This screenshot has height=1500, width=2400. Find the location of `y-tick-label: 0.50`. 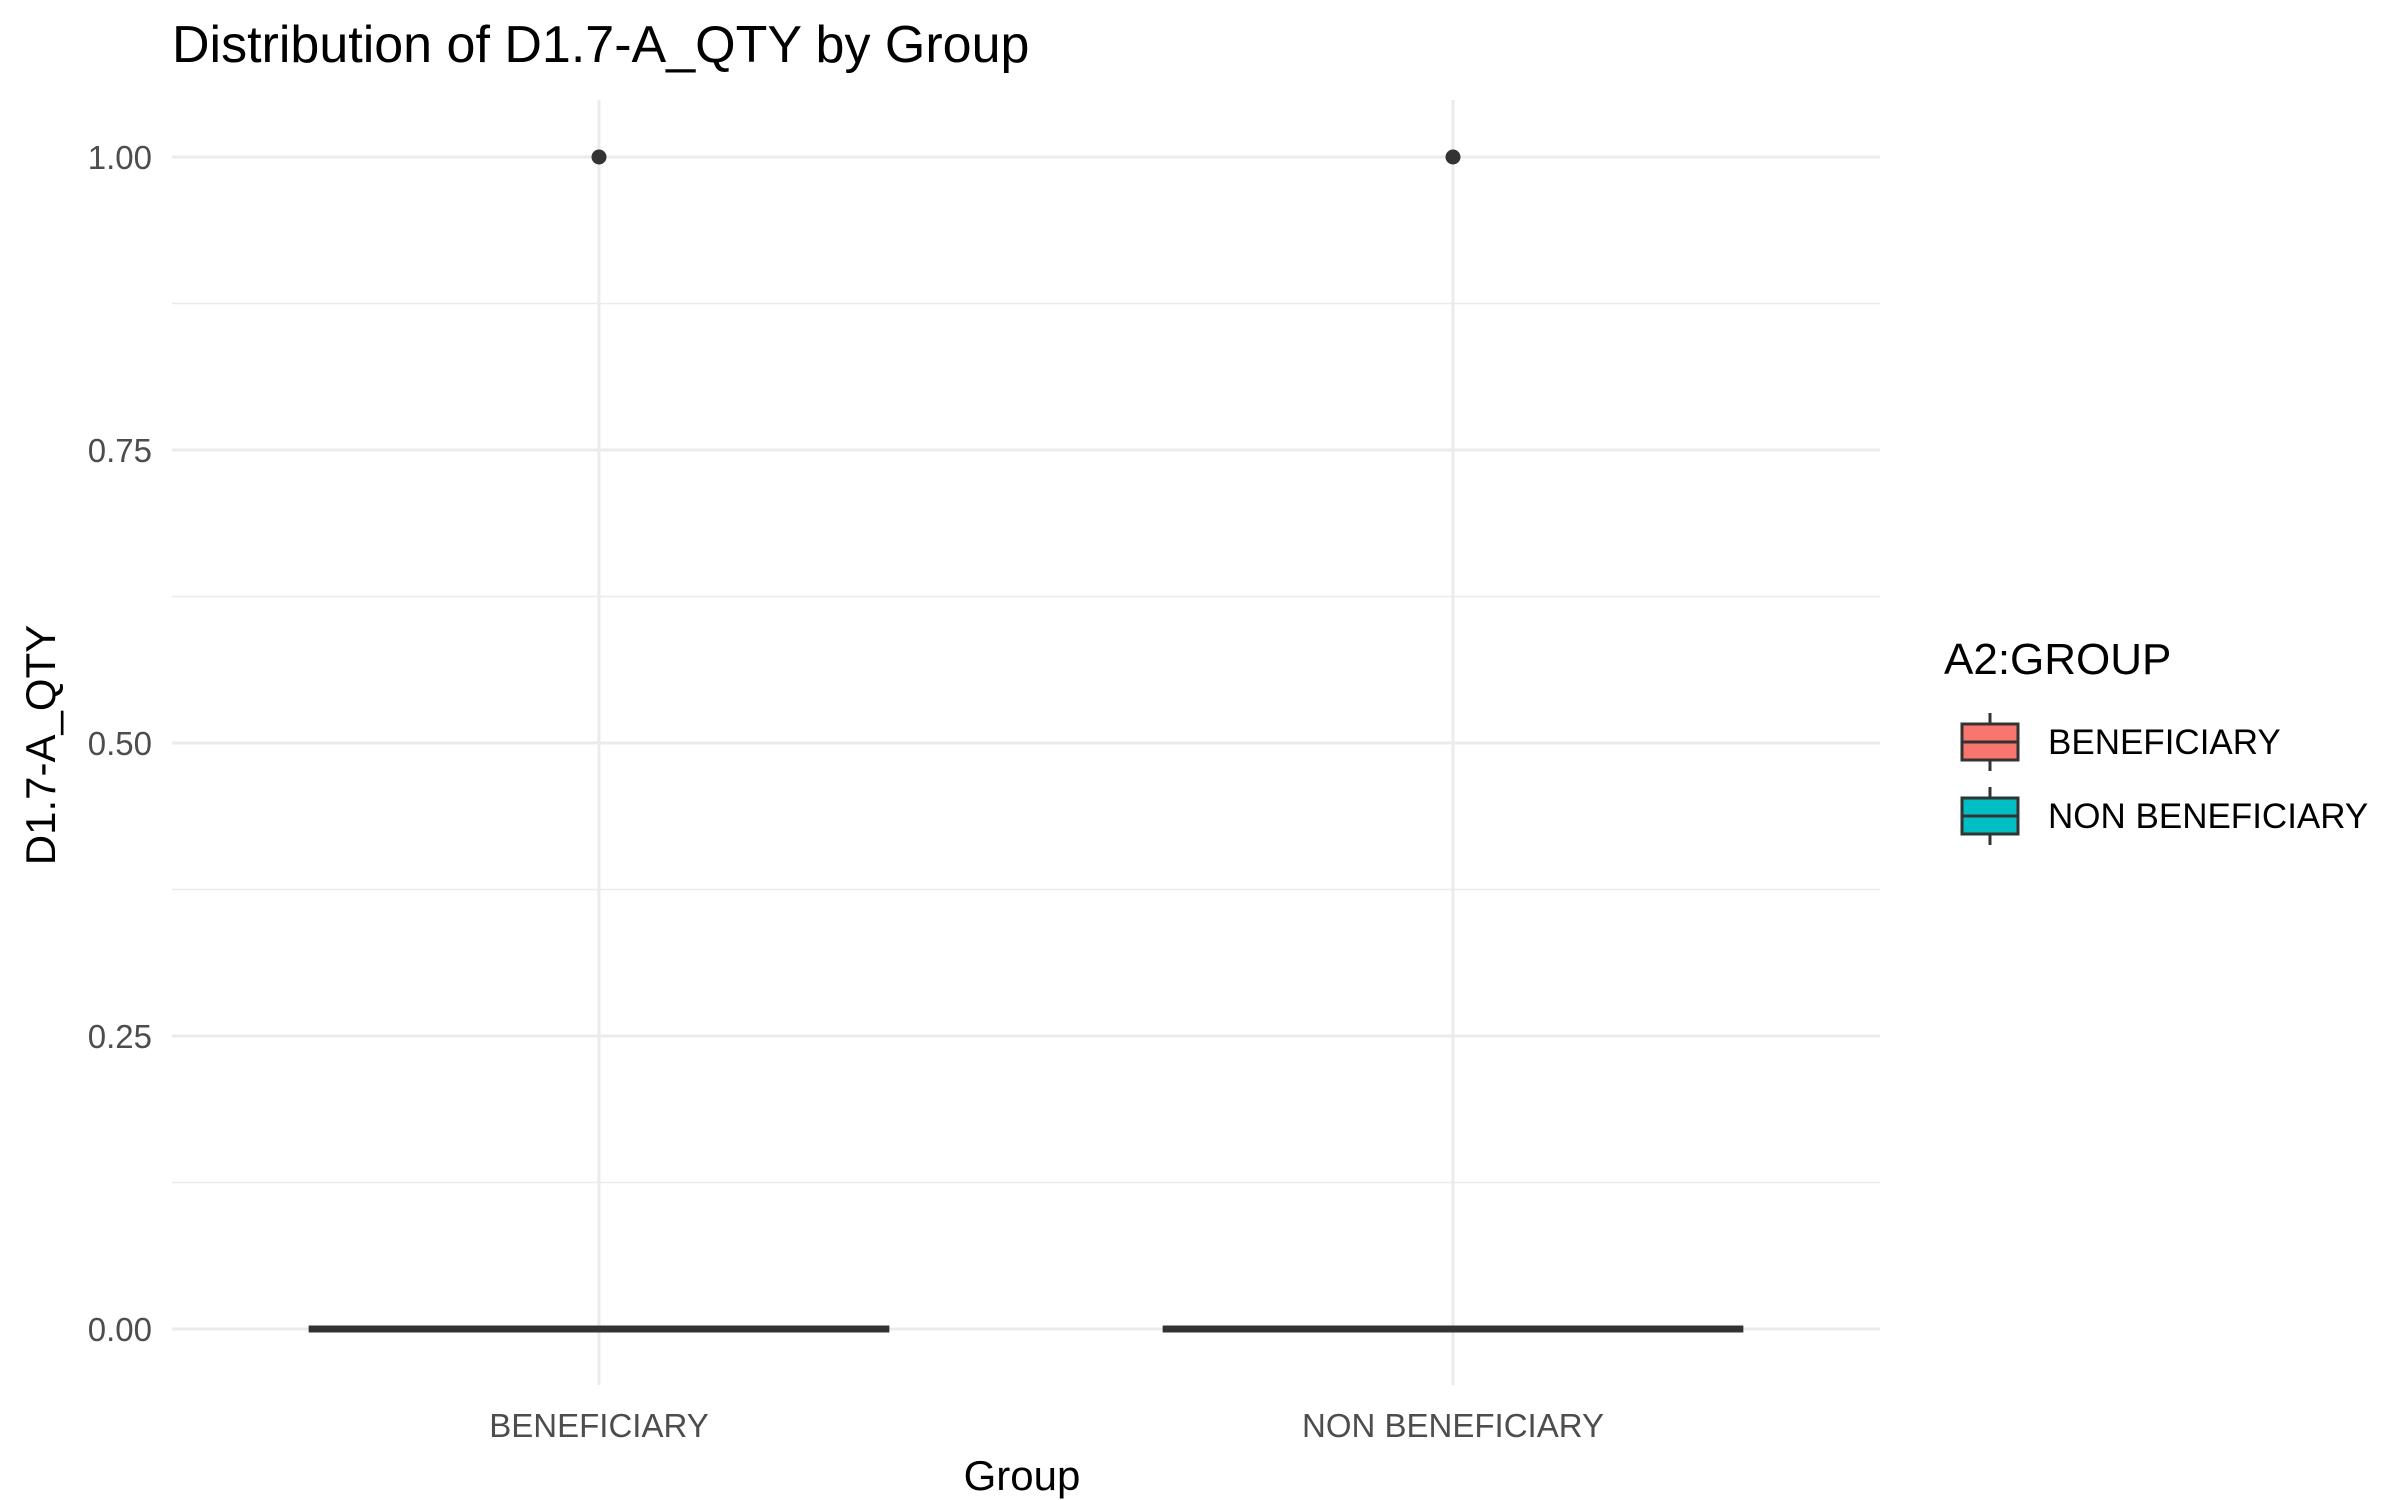

y-tick-label: 0.50 is located at coordinates (120, 743).